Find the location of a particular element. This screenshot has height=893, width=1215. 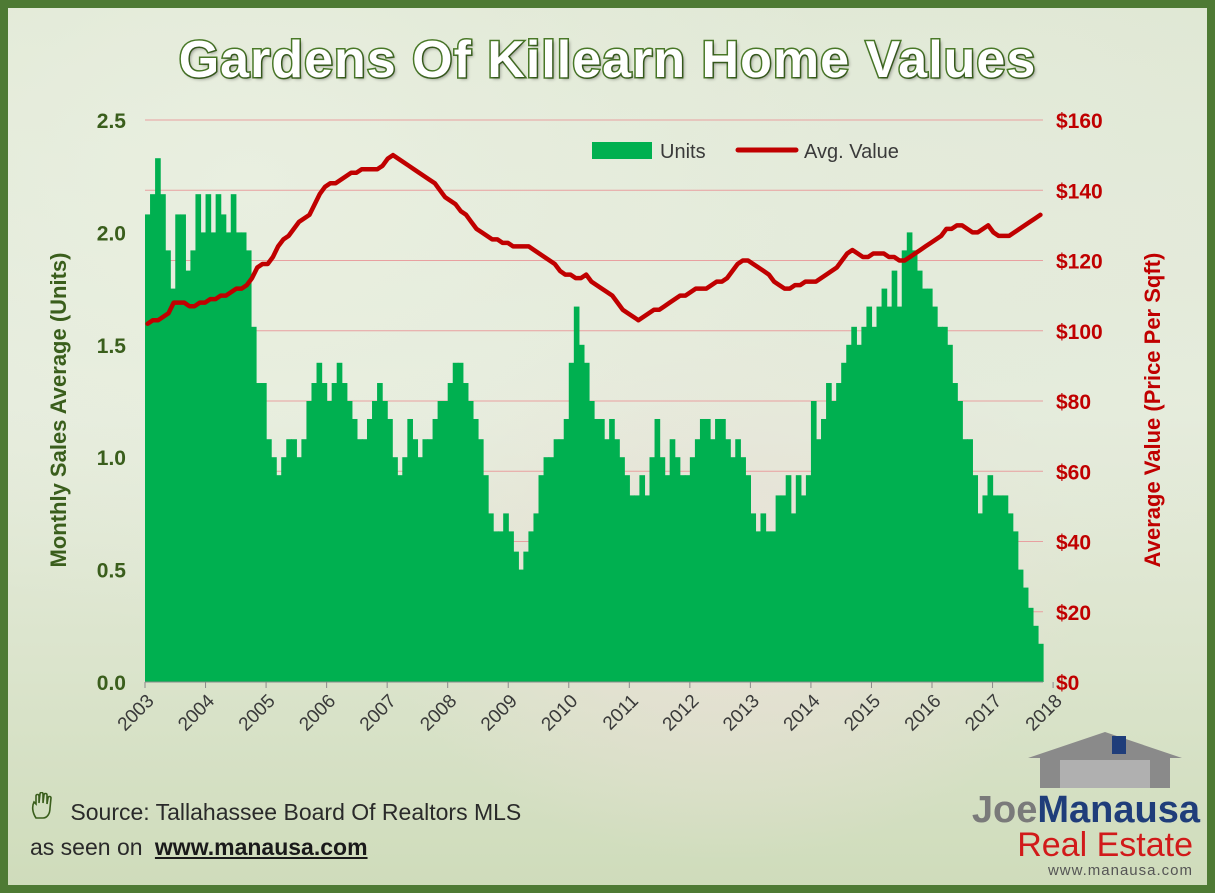

x-tick-label: 2004 is located at coordinates (196, 712).